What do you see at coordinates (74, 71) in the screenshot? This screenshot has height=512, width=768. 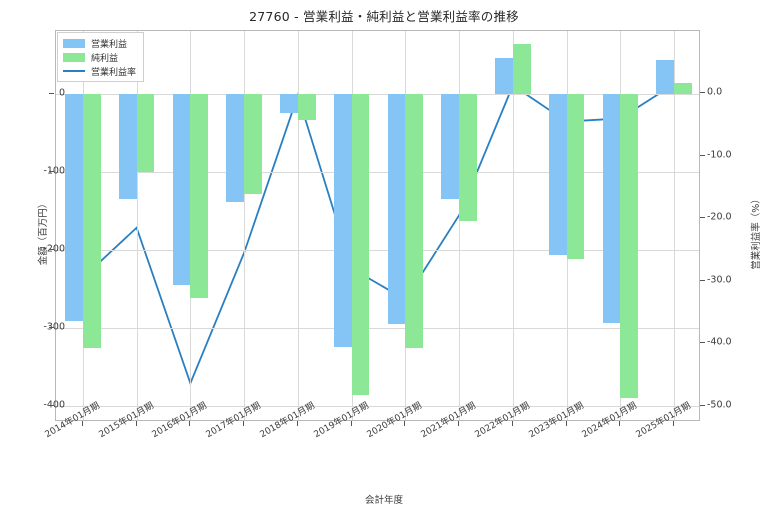 I see `legend-swatch-operating-margin` at bounding box center [74, 71].